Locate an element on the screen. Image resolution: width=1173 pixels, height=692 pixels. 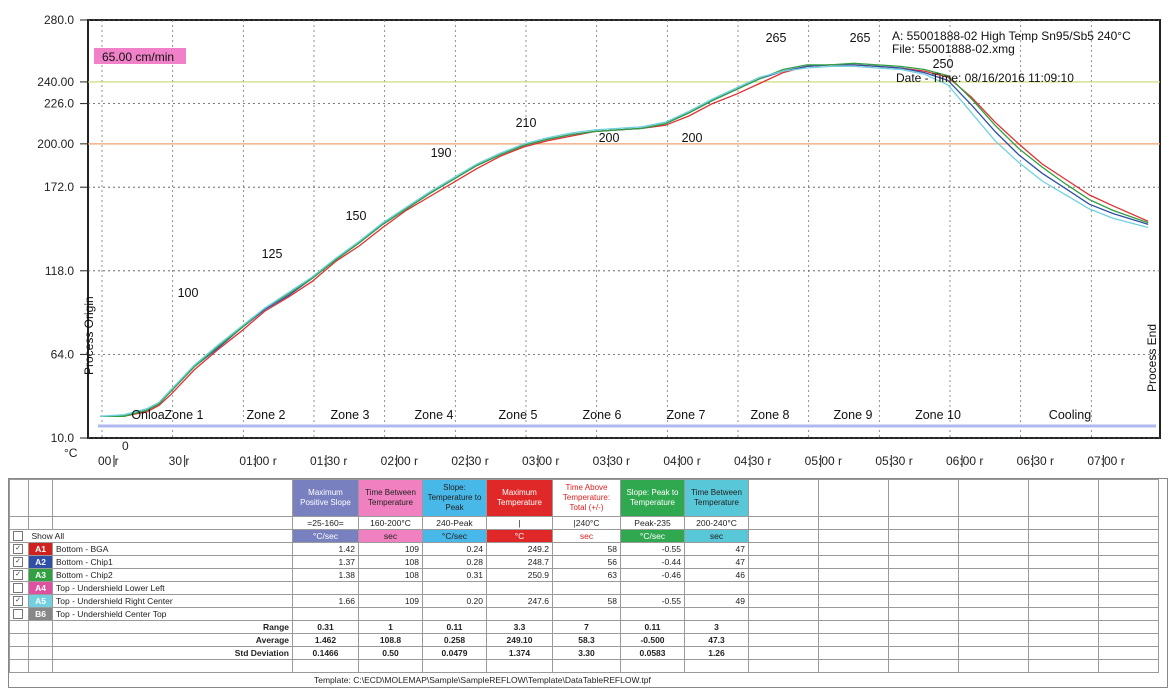
zone-label: Zone 10 is located at coordinates (938, 415).